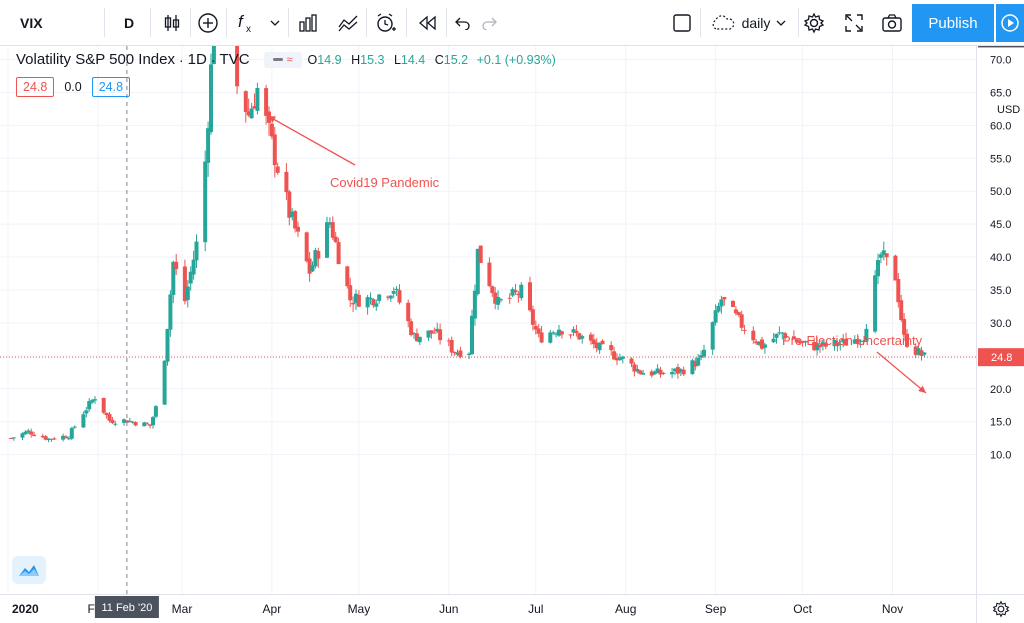  I want to click on svg-text: 11 Feb '20, so click(126, 608).